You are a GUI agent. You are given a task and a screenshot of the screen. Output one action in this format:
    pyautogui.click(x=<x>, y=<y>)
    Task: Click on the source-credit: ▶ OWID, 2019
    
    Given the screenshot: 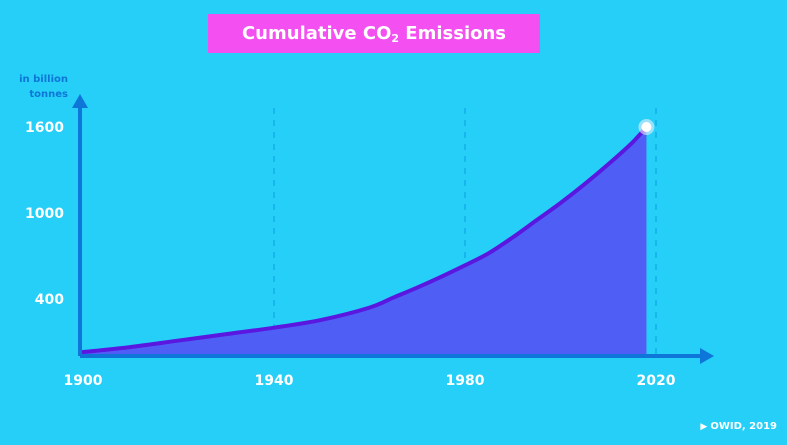 What is the action you would take?
    pyautogui.click(x=738, y=426)
    